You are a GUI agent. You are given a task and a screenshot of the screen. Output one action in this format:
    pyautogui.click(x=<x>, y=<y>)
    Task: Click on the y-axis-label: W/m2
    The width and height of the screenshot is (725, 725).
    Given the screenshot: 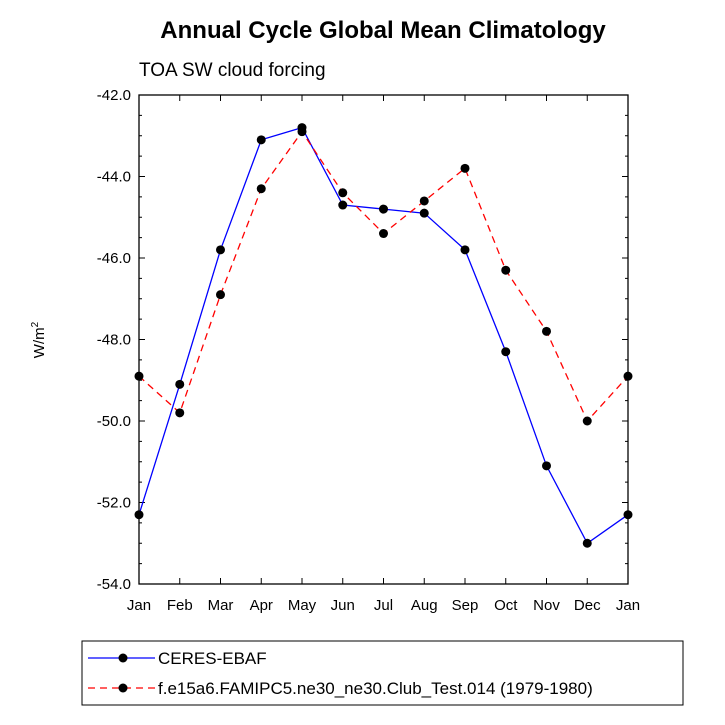 What is the action you would take?
    pyautogui.click(x=39, y=339)
    